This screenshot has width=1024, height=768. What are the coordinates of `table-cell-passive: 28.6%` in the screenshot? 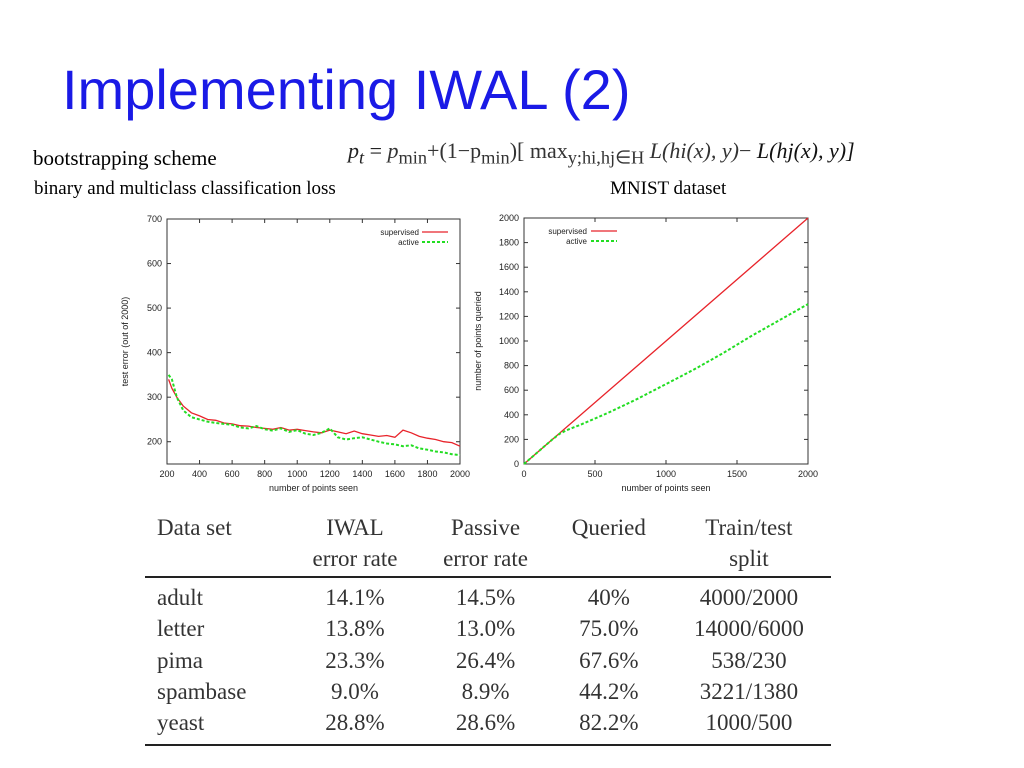 It's located at (485, 723).